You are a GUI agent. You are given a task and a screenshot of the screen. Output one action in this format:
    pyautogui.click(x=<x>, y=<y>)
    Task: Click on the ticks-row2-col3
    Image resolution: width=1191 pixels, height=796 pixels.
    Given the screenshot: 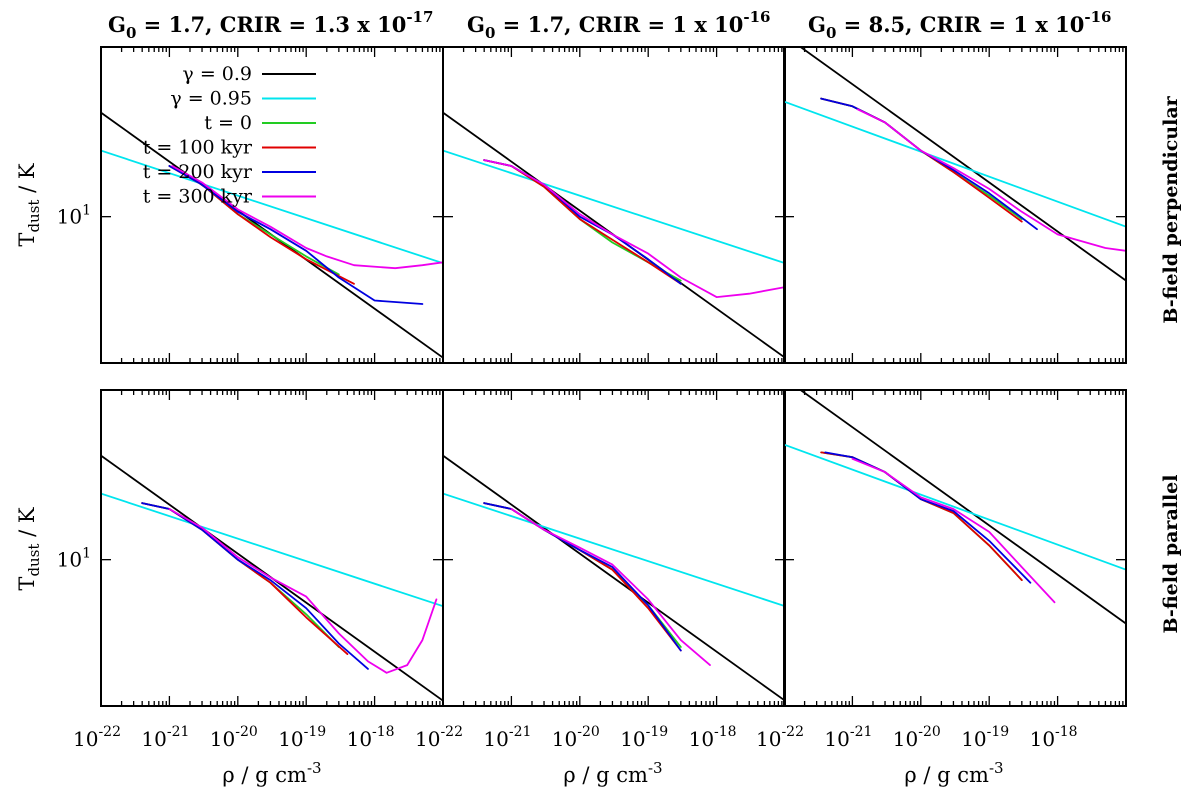 What is the action you would take?
    pyautogui.click(x=954, y=548)
    